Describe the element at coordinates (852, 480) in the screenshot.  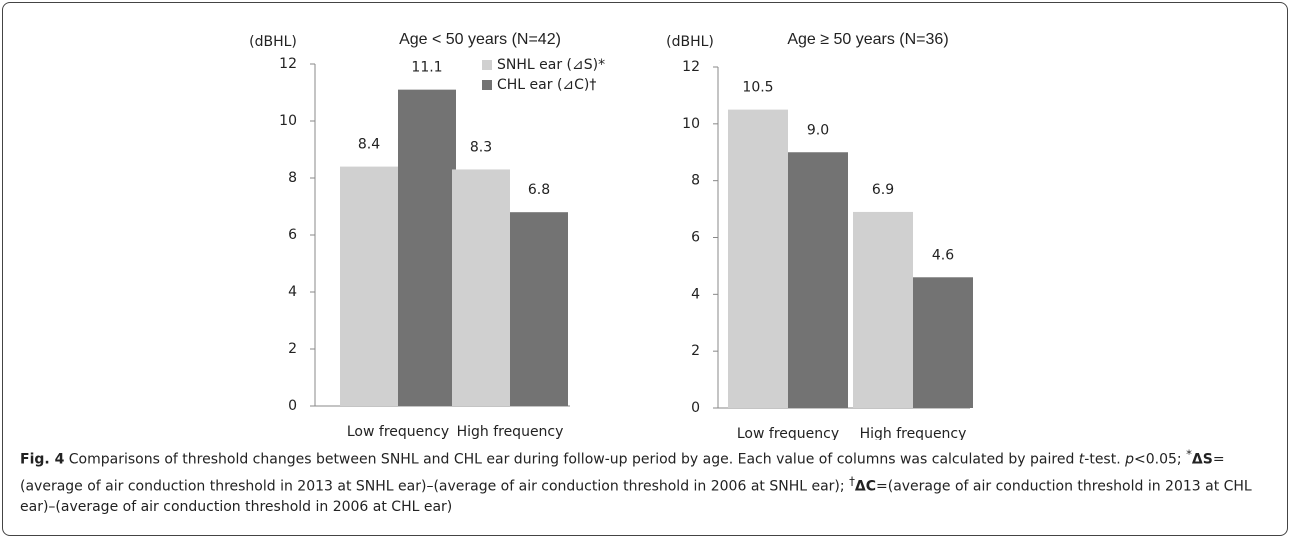
I see `caption-text: †` at that location.